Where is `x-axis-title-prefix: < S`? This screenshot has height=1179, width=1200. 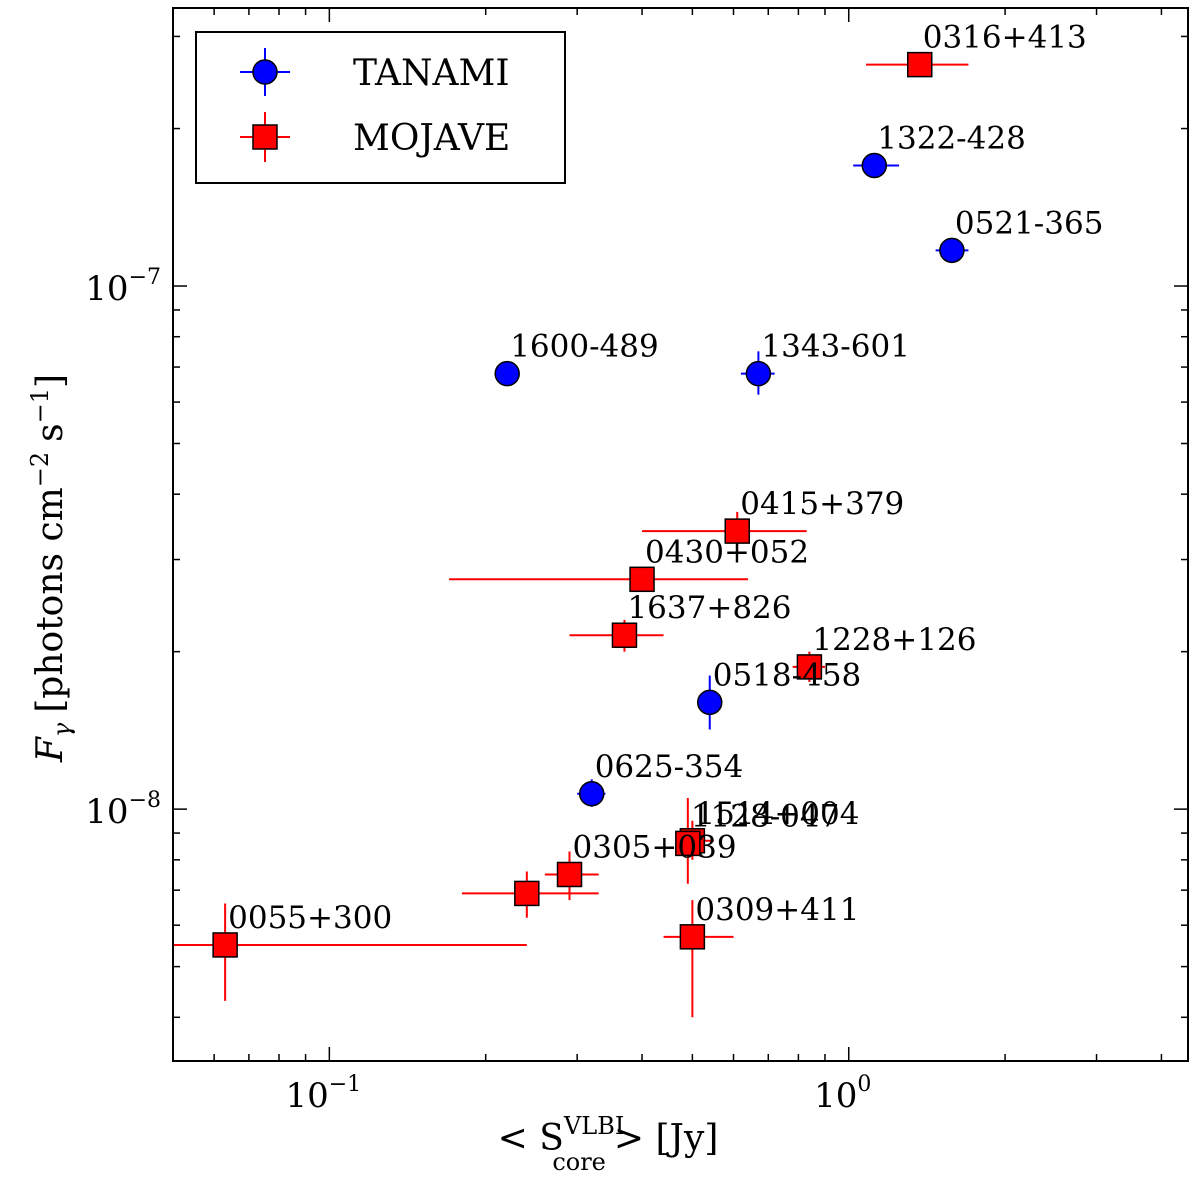 x-axis-title-prefix: < S is located at coordinates (531, 1138).